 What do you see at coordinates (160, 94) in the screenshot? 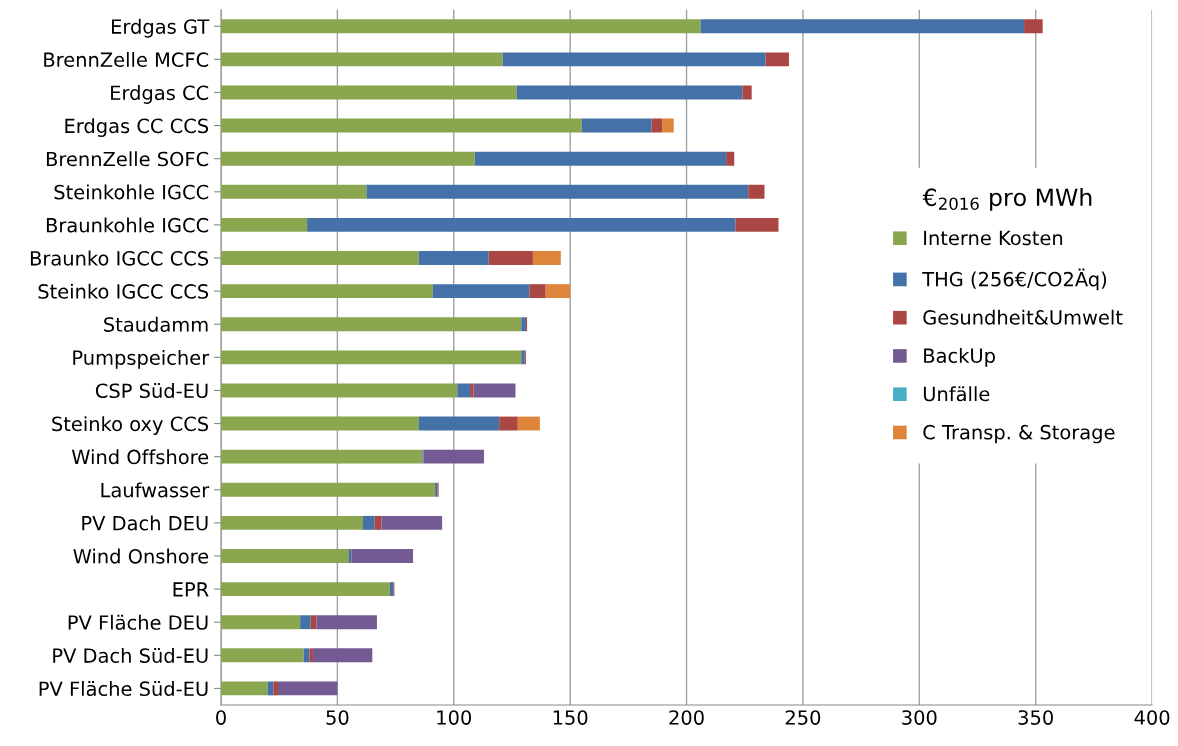
I see `y-tick-label: Erdgas CC` at bounding box center [160, 94].